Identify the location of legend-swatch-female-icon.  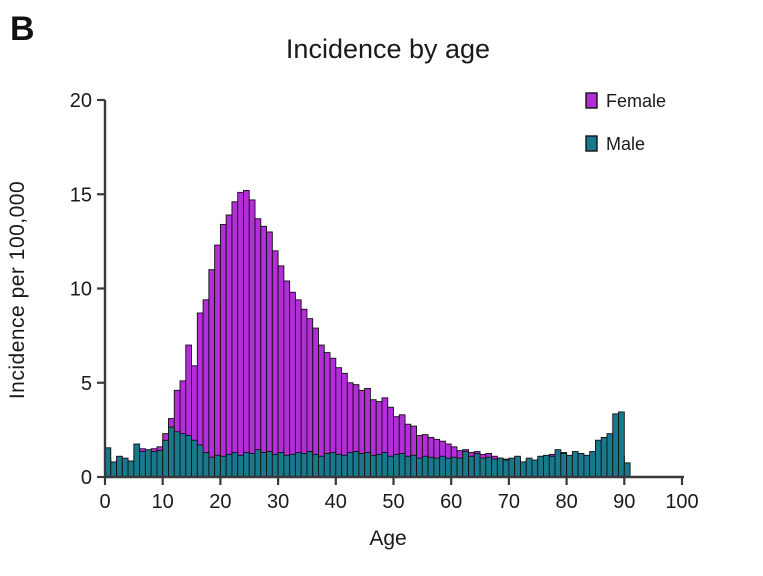
(591, 100).